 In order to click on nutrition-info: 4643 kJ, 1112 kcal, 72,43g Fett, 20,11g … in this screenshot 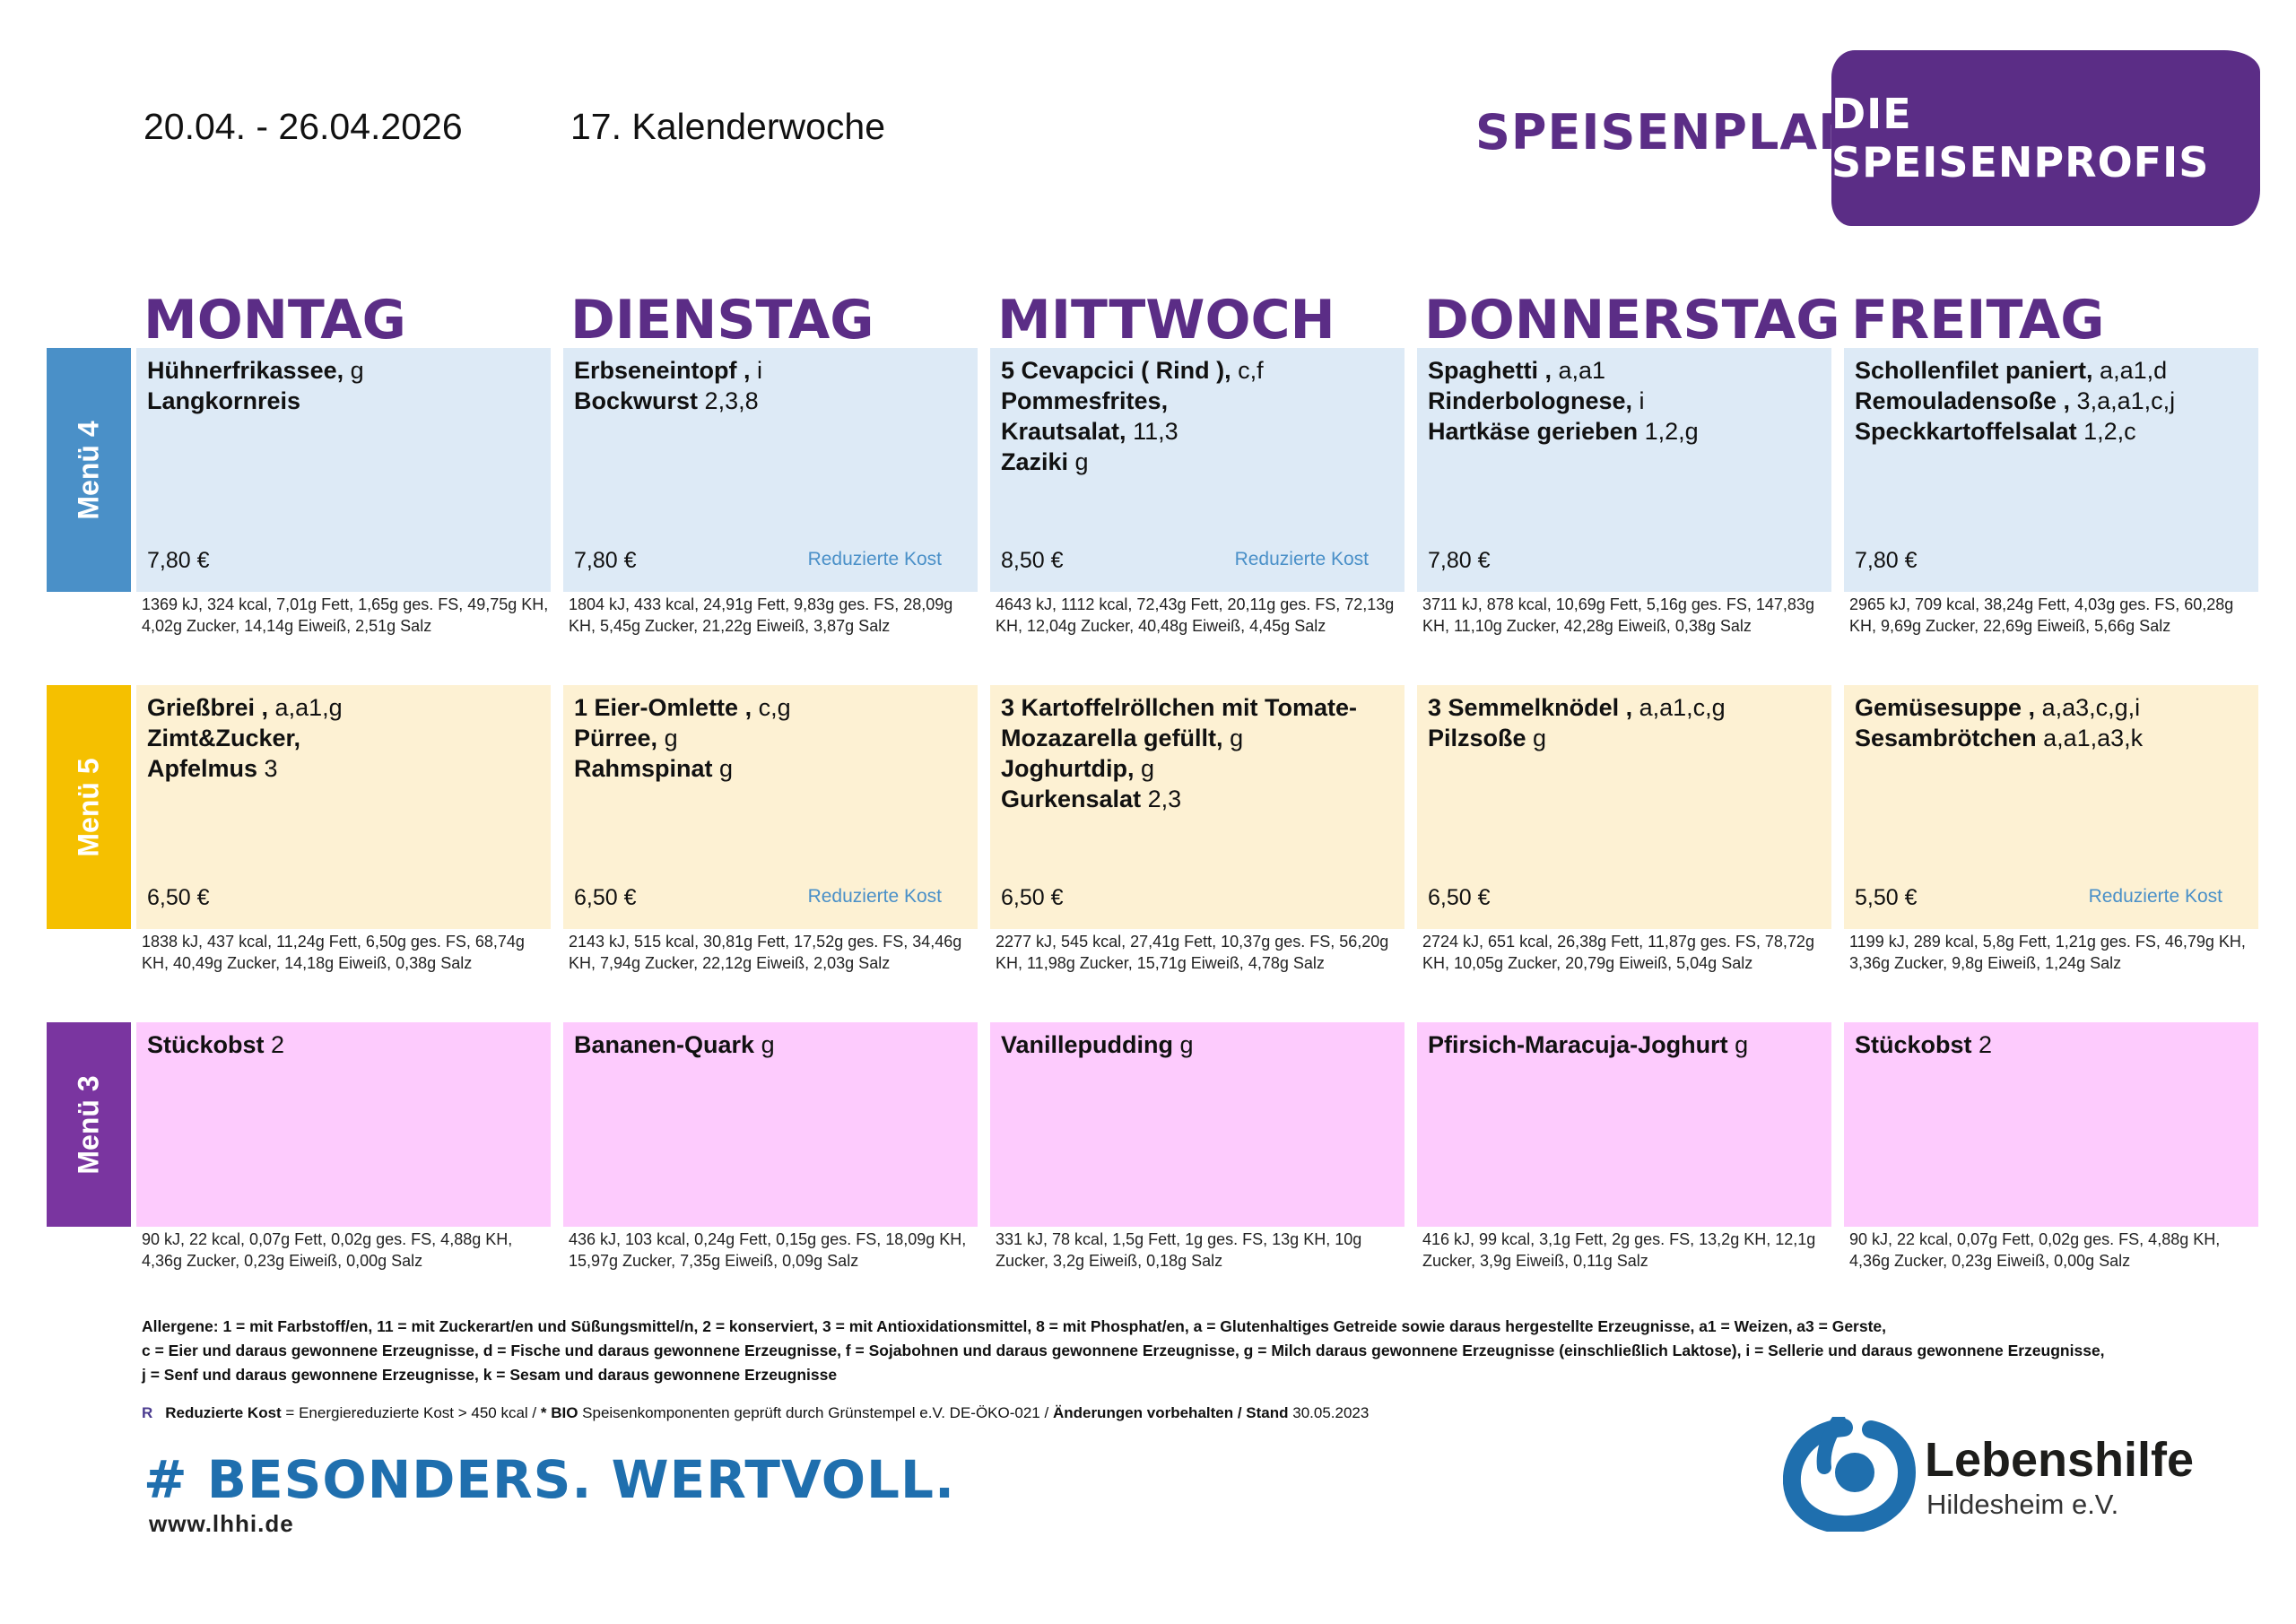, I will do `click(1195, 615)`.